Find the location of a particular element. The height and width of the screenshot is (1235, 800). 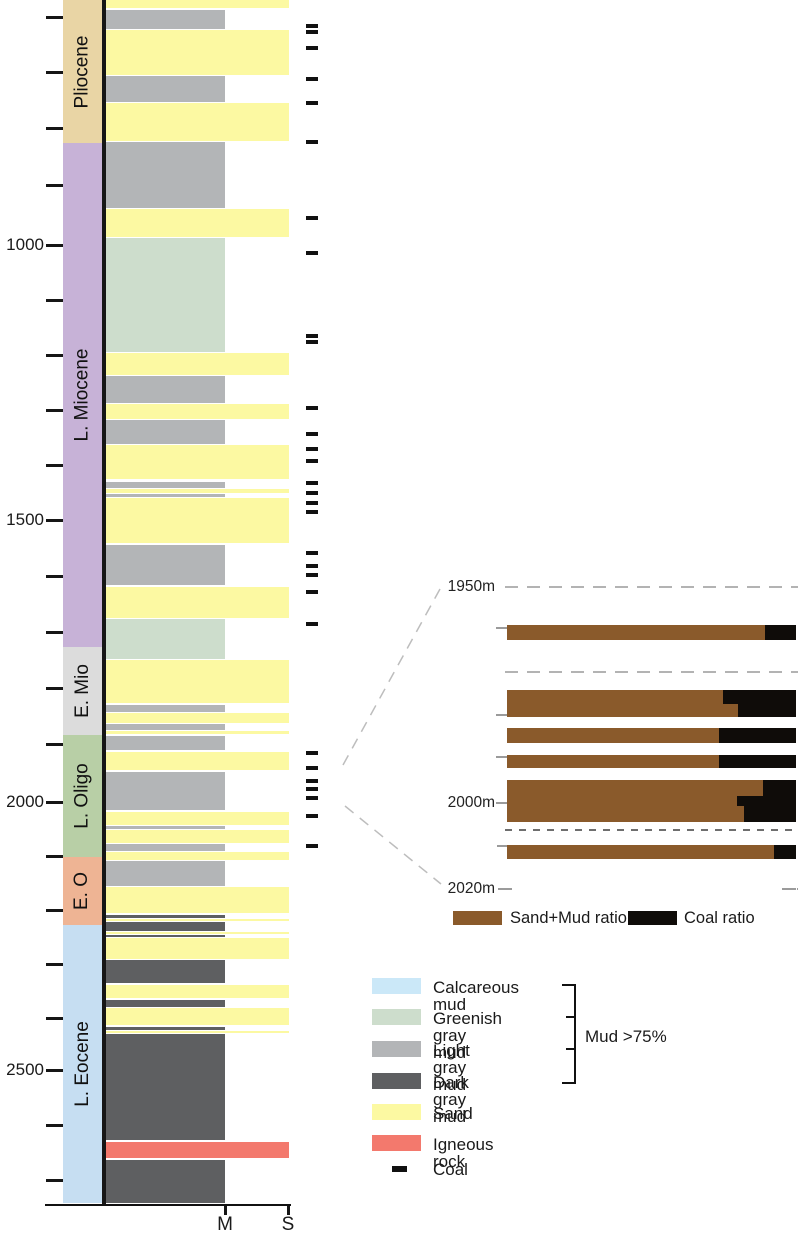

epoch-label: L. Oligo is located at coordinates (82, 796).